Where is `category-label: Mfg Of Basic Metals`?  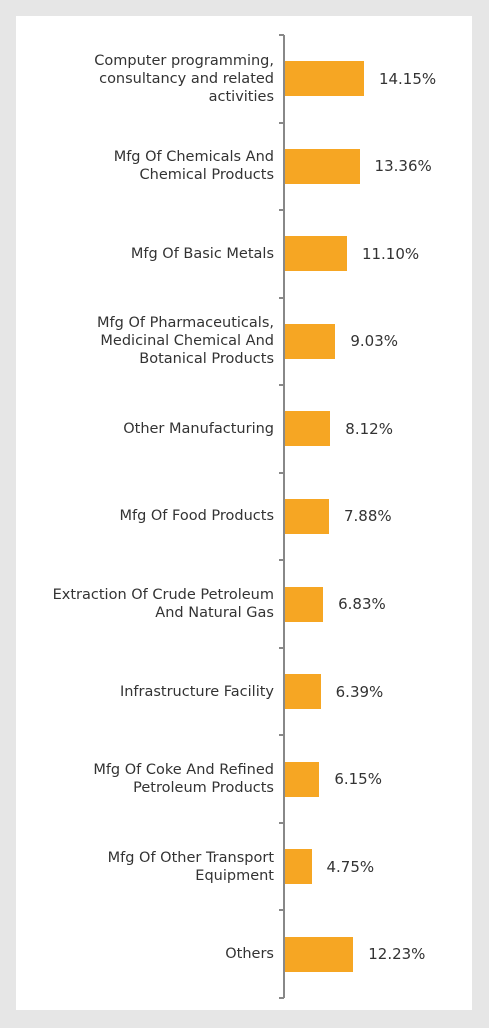
category-label: Mfg Of Basic Metals is located at coordinates (202, 253).